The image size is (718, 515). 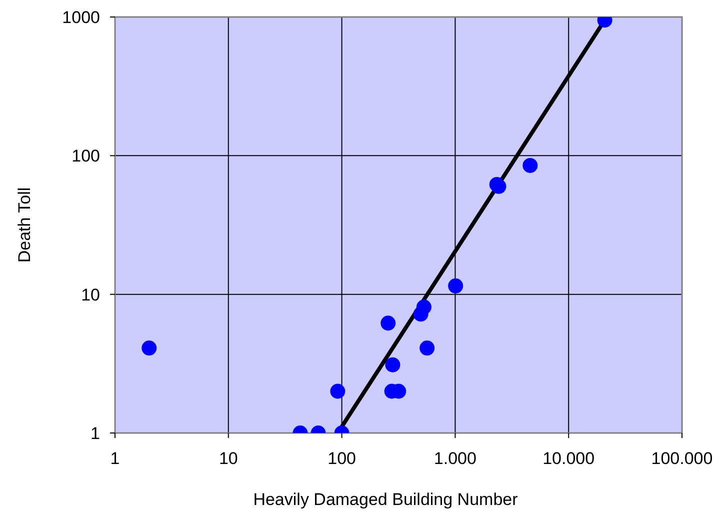 I want to click on y-tick-label: 1000, so click(x=81, y=17).